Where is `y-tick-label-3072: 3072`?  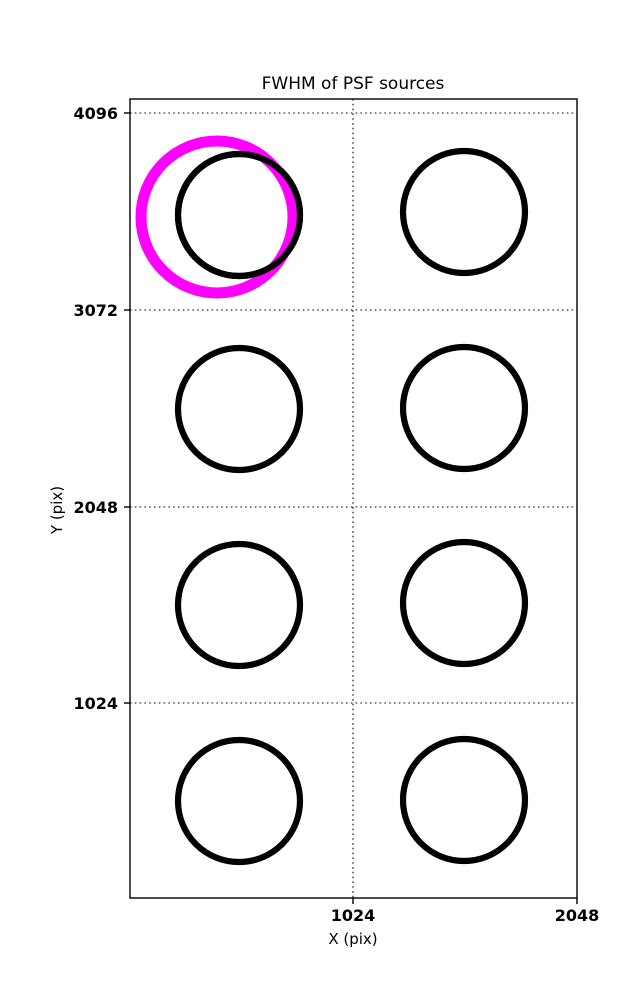 y-tick-label-3072: 3072 is located at coordinates (95, 310).